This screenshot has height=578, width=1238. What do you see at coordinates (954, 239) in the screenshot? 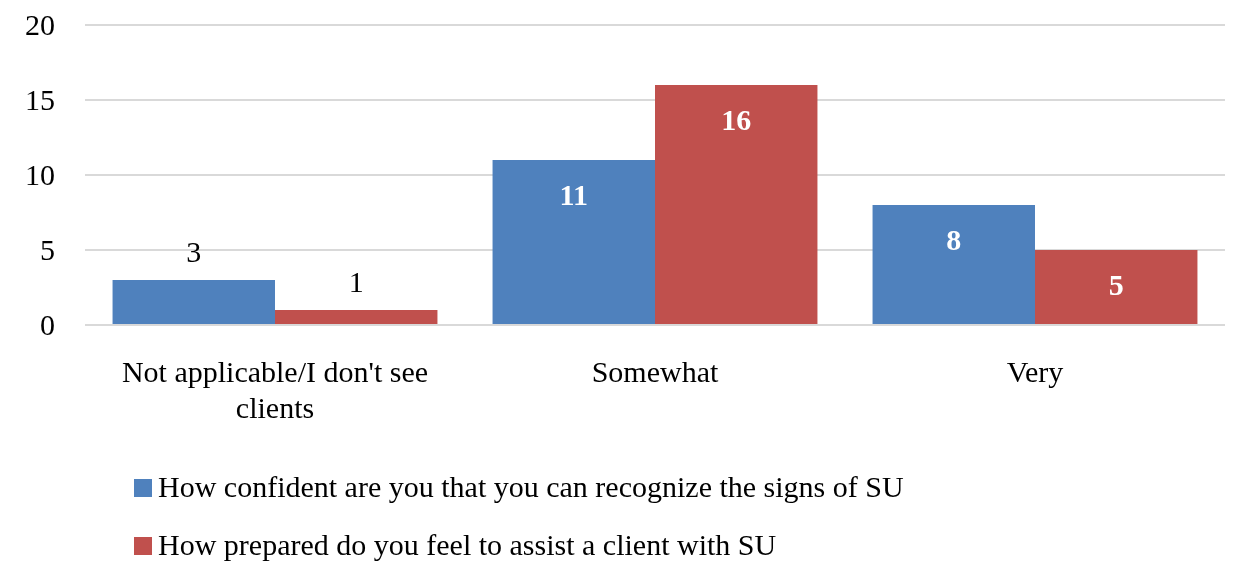
I see `data-label: 8` at bounding box center [954, 239].